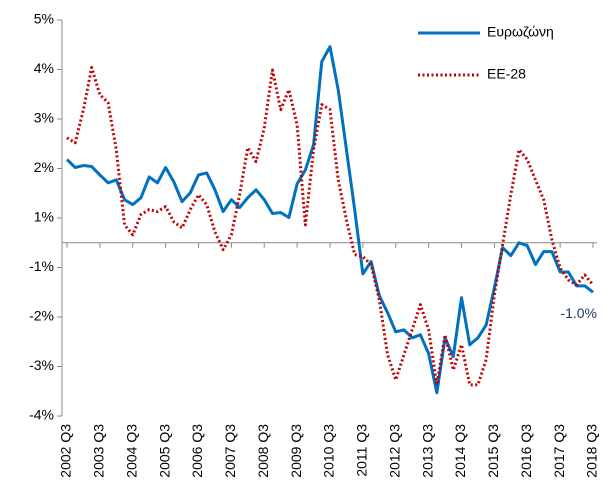 Image resolution: width=609 pixels, height=504 pixels. What do you see at coordinates (460, 451) in the screenshot?
I see `x-tick-label: 2014 Q3` at bounding box center [460, 451].